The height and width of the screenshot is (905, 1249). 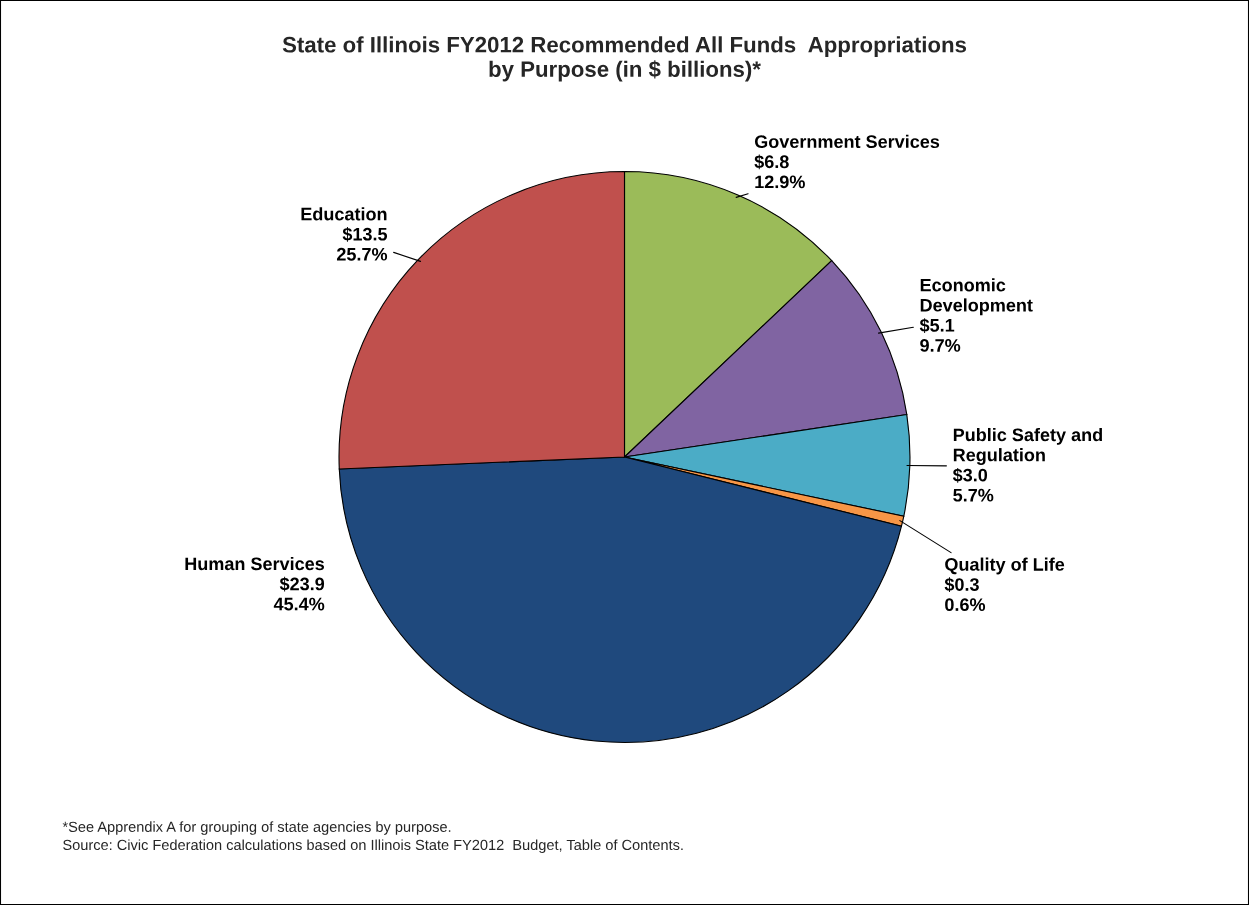 I want to click on data-label: $23.9 45.4%, so click(x=299, y=593).